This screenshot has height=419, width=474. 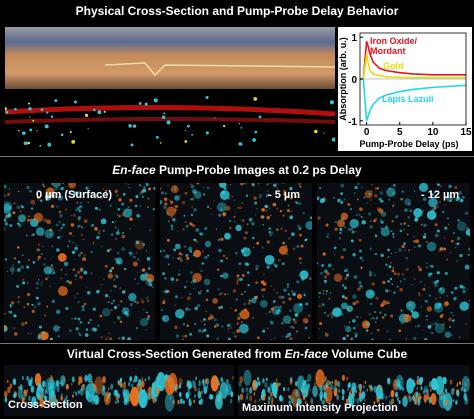 I want to click on series-line, so click(x=413, y=100).